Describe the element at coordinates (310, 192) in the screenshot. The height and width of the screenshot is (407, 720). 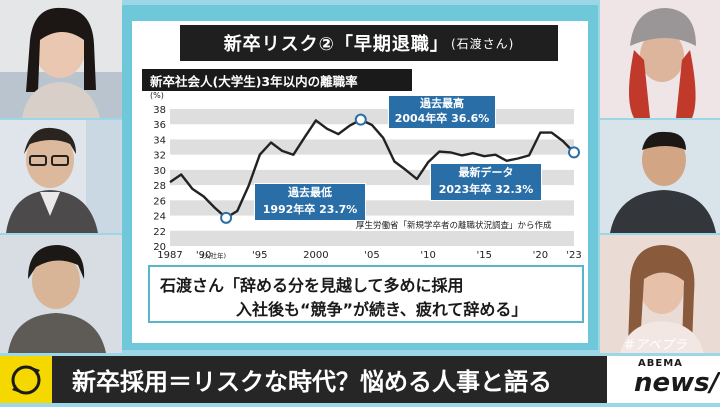
I see `callout-low-label: 過去最低` at that location.